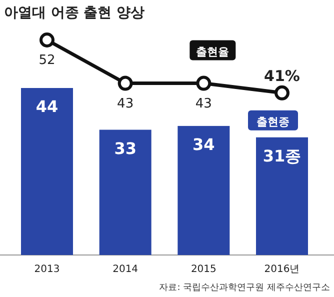  Describe the element at coordinates (74, 13) in the screenshot. I see `title: 아열대 어종 출현 양상` at that location.